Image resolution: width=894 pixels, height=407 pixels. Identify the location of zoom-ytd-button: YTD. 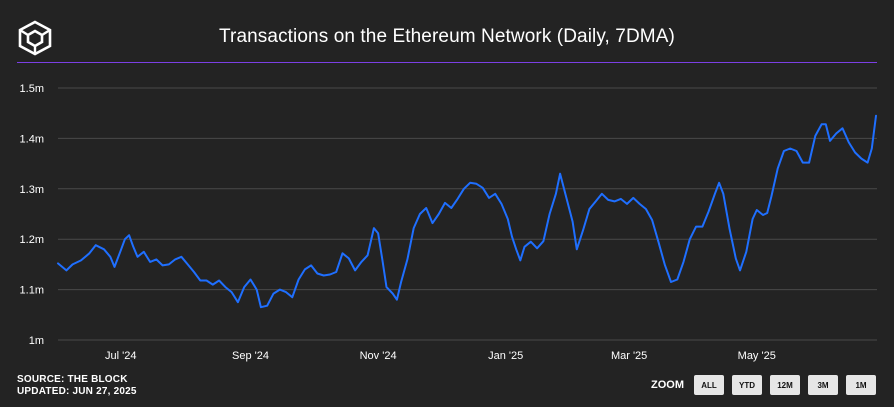
(747, 385).